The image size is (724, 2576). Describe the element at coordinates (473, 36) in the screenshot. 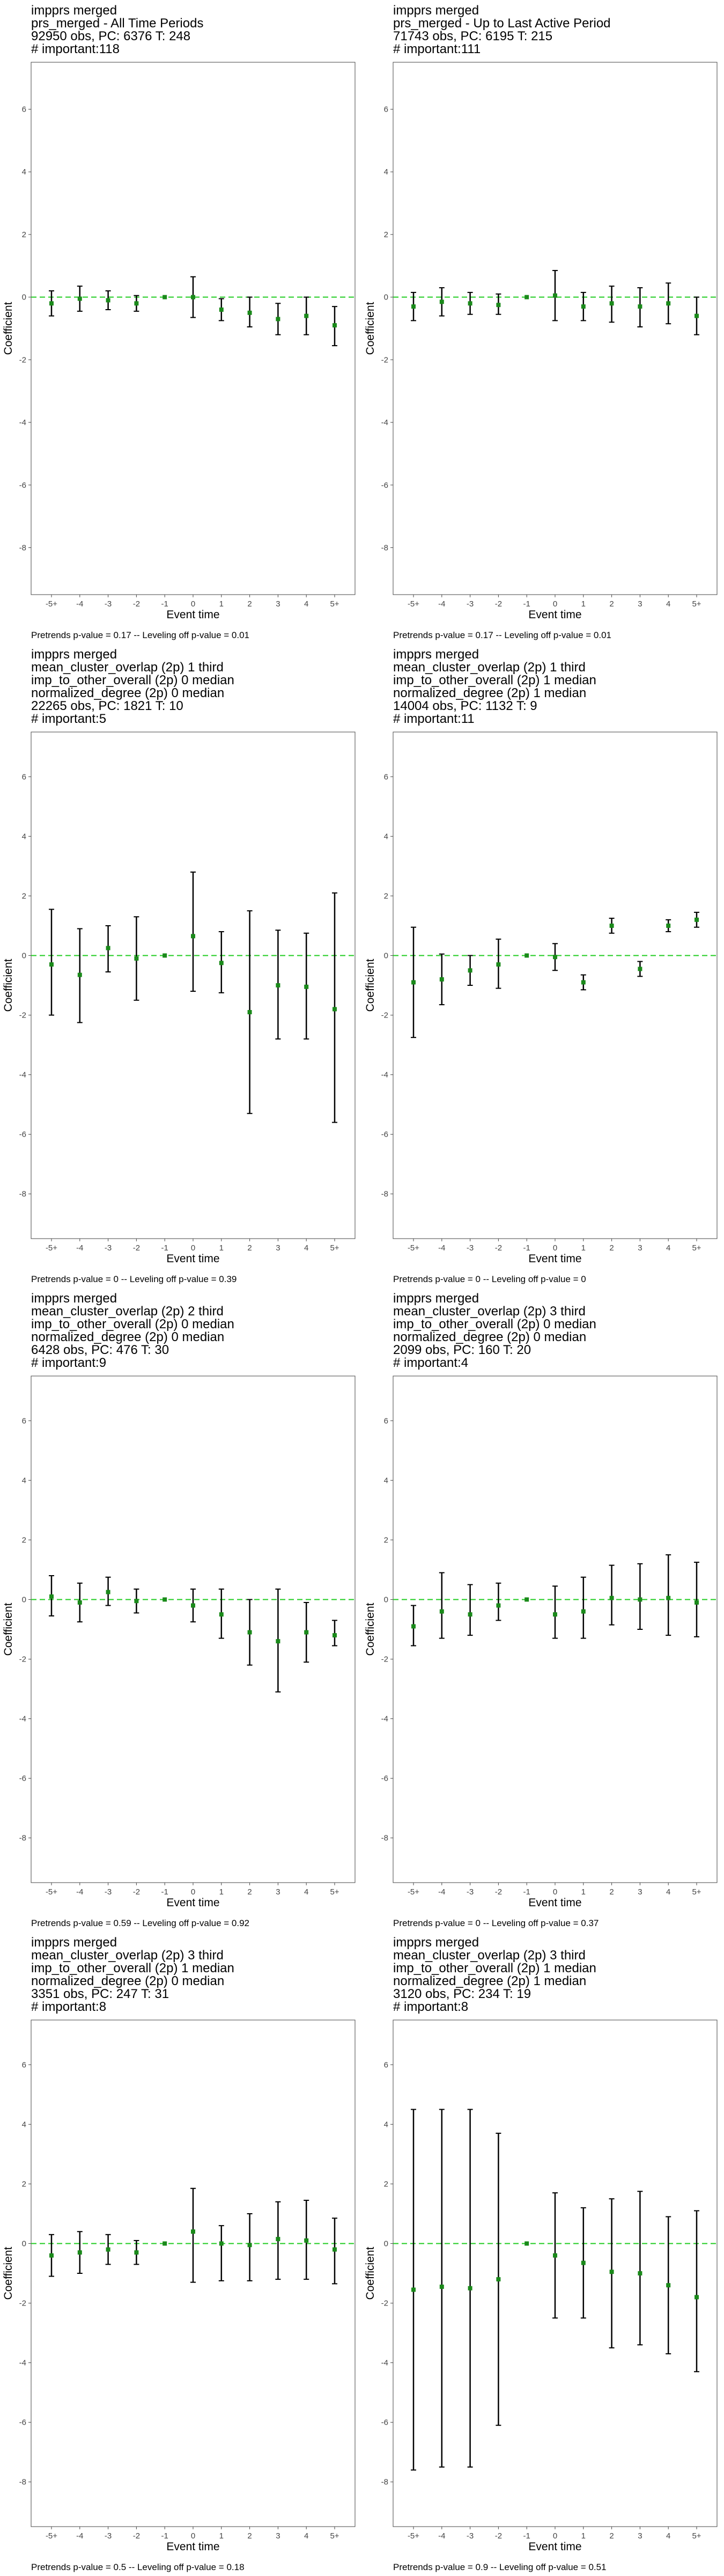

I see `chart-header-line: 71743 obs, PC: 6195 T: 215` at that location.